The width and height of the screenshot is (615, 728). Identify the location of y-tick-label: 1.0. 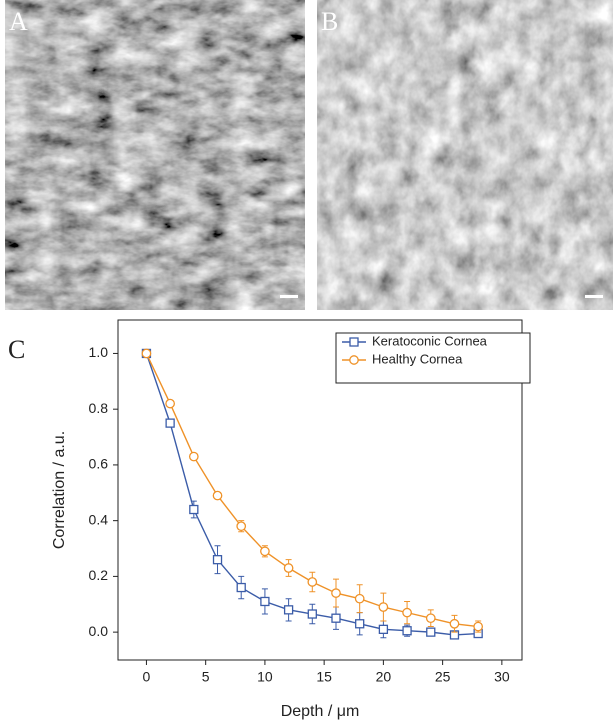
(99, 352).